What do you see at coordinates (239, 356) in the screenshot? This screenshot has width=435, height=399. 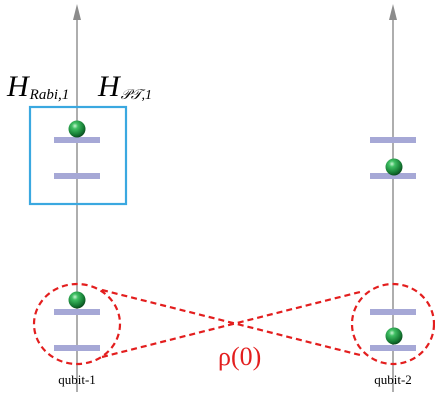 I see `rho-label: ρ(0)` at bounding box center [239, 356].